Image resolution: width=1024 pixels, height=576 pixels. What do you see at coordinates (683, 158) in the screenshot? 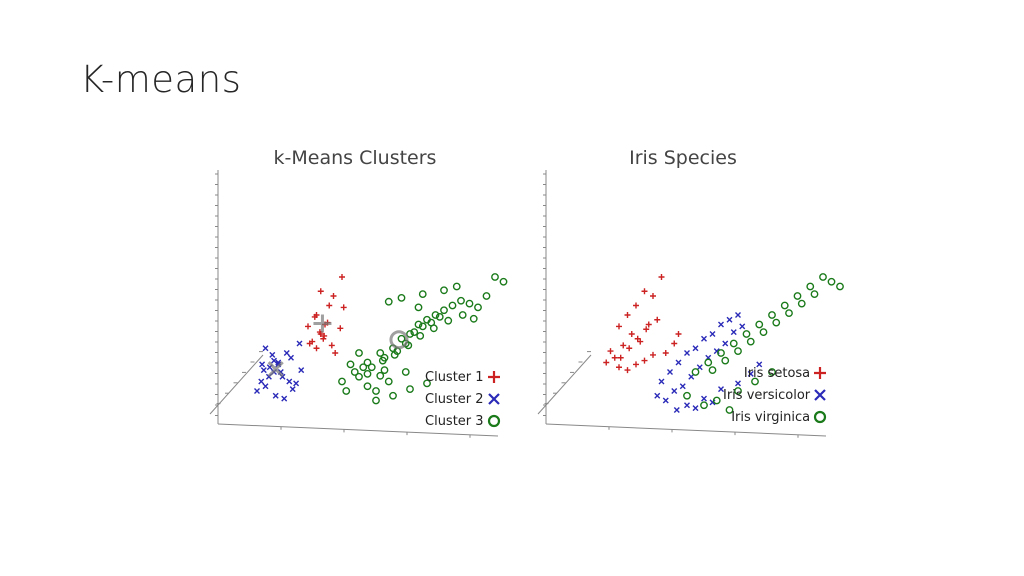
I see `chart-title: Iris Species` at bounding box center [683, 158].